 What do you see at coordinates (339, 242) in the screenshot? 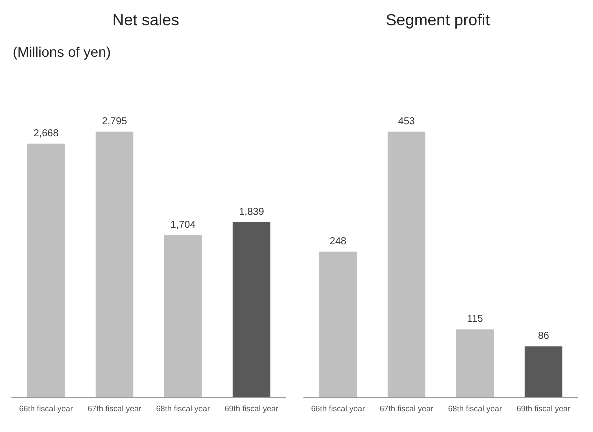
I see `data-label: 248` at bounding box center [339, 242].